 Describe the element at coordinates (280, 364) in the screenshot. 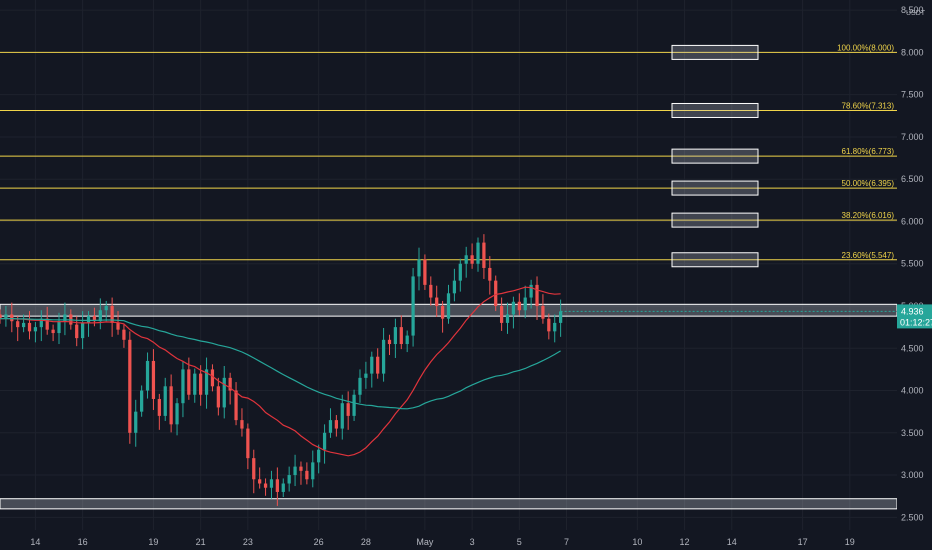

I see `moving-average-line` at that location.